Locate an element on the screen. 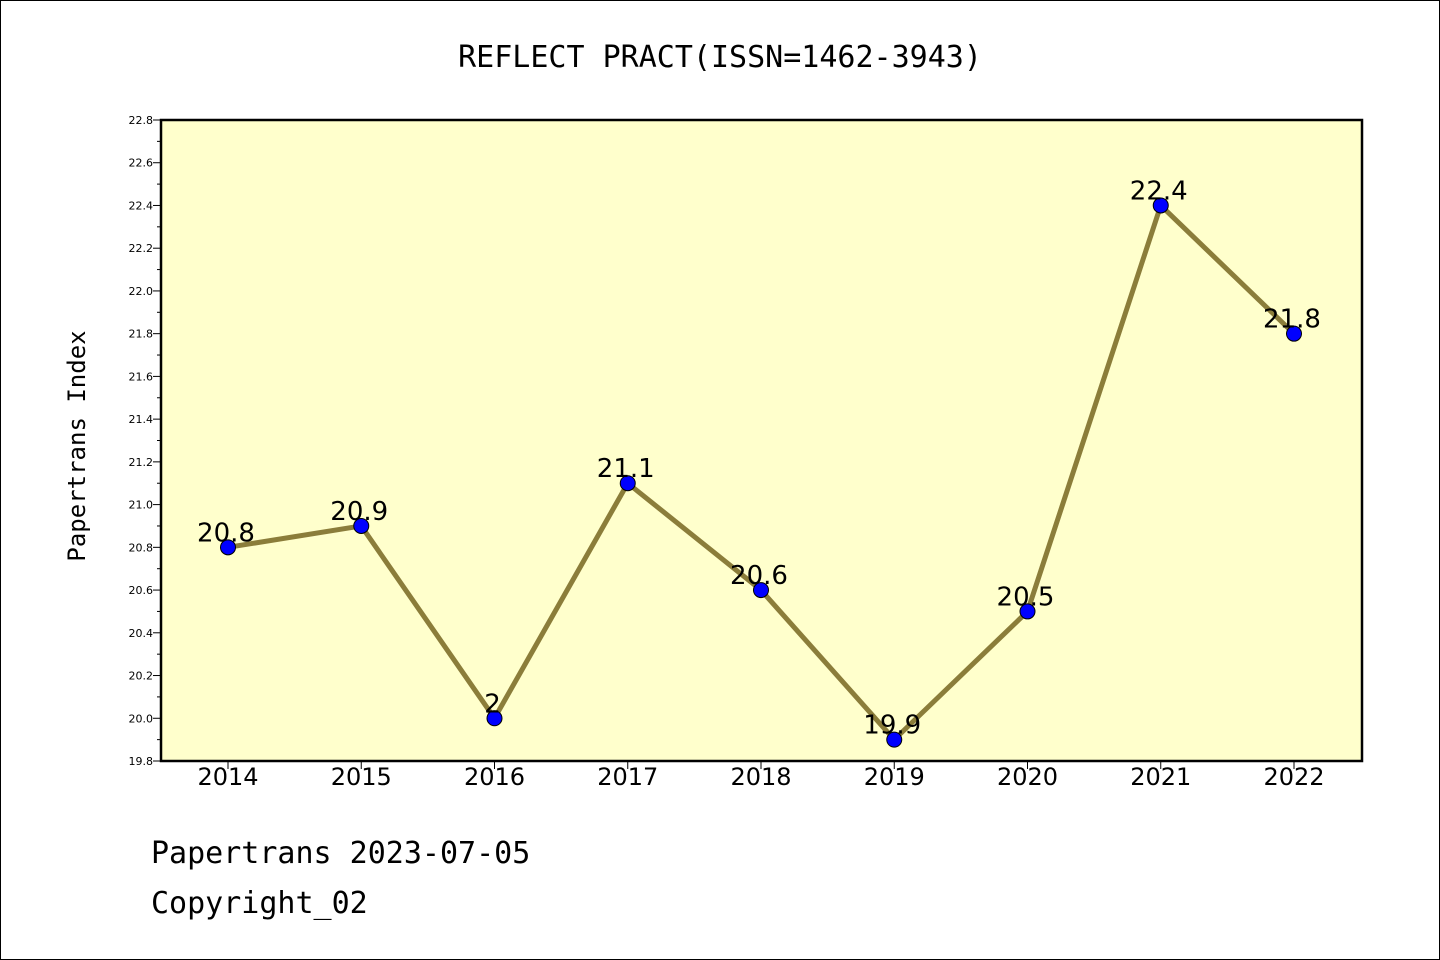  data-label: 22.4 is located at coordinates (1159, 191).